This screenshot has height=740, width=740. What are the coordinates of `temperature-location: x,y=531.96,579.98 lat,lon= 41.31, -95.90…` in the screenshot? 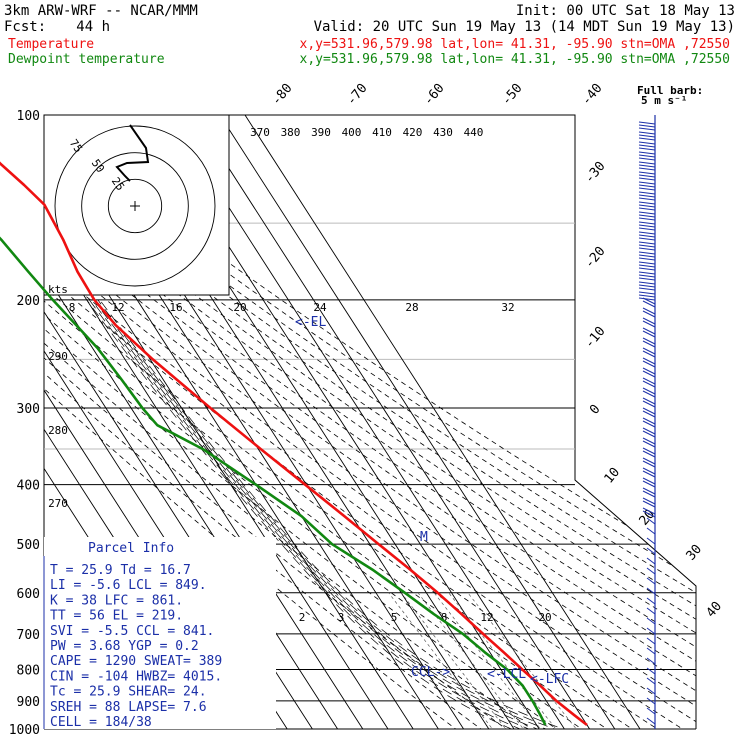 It's located at (515, 44).